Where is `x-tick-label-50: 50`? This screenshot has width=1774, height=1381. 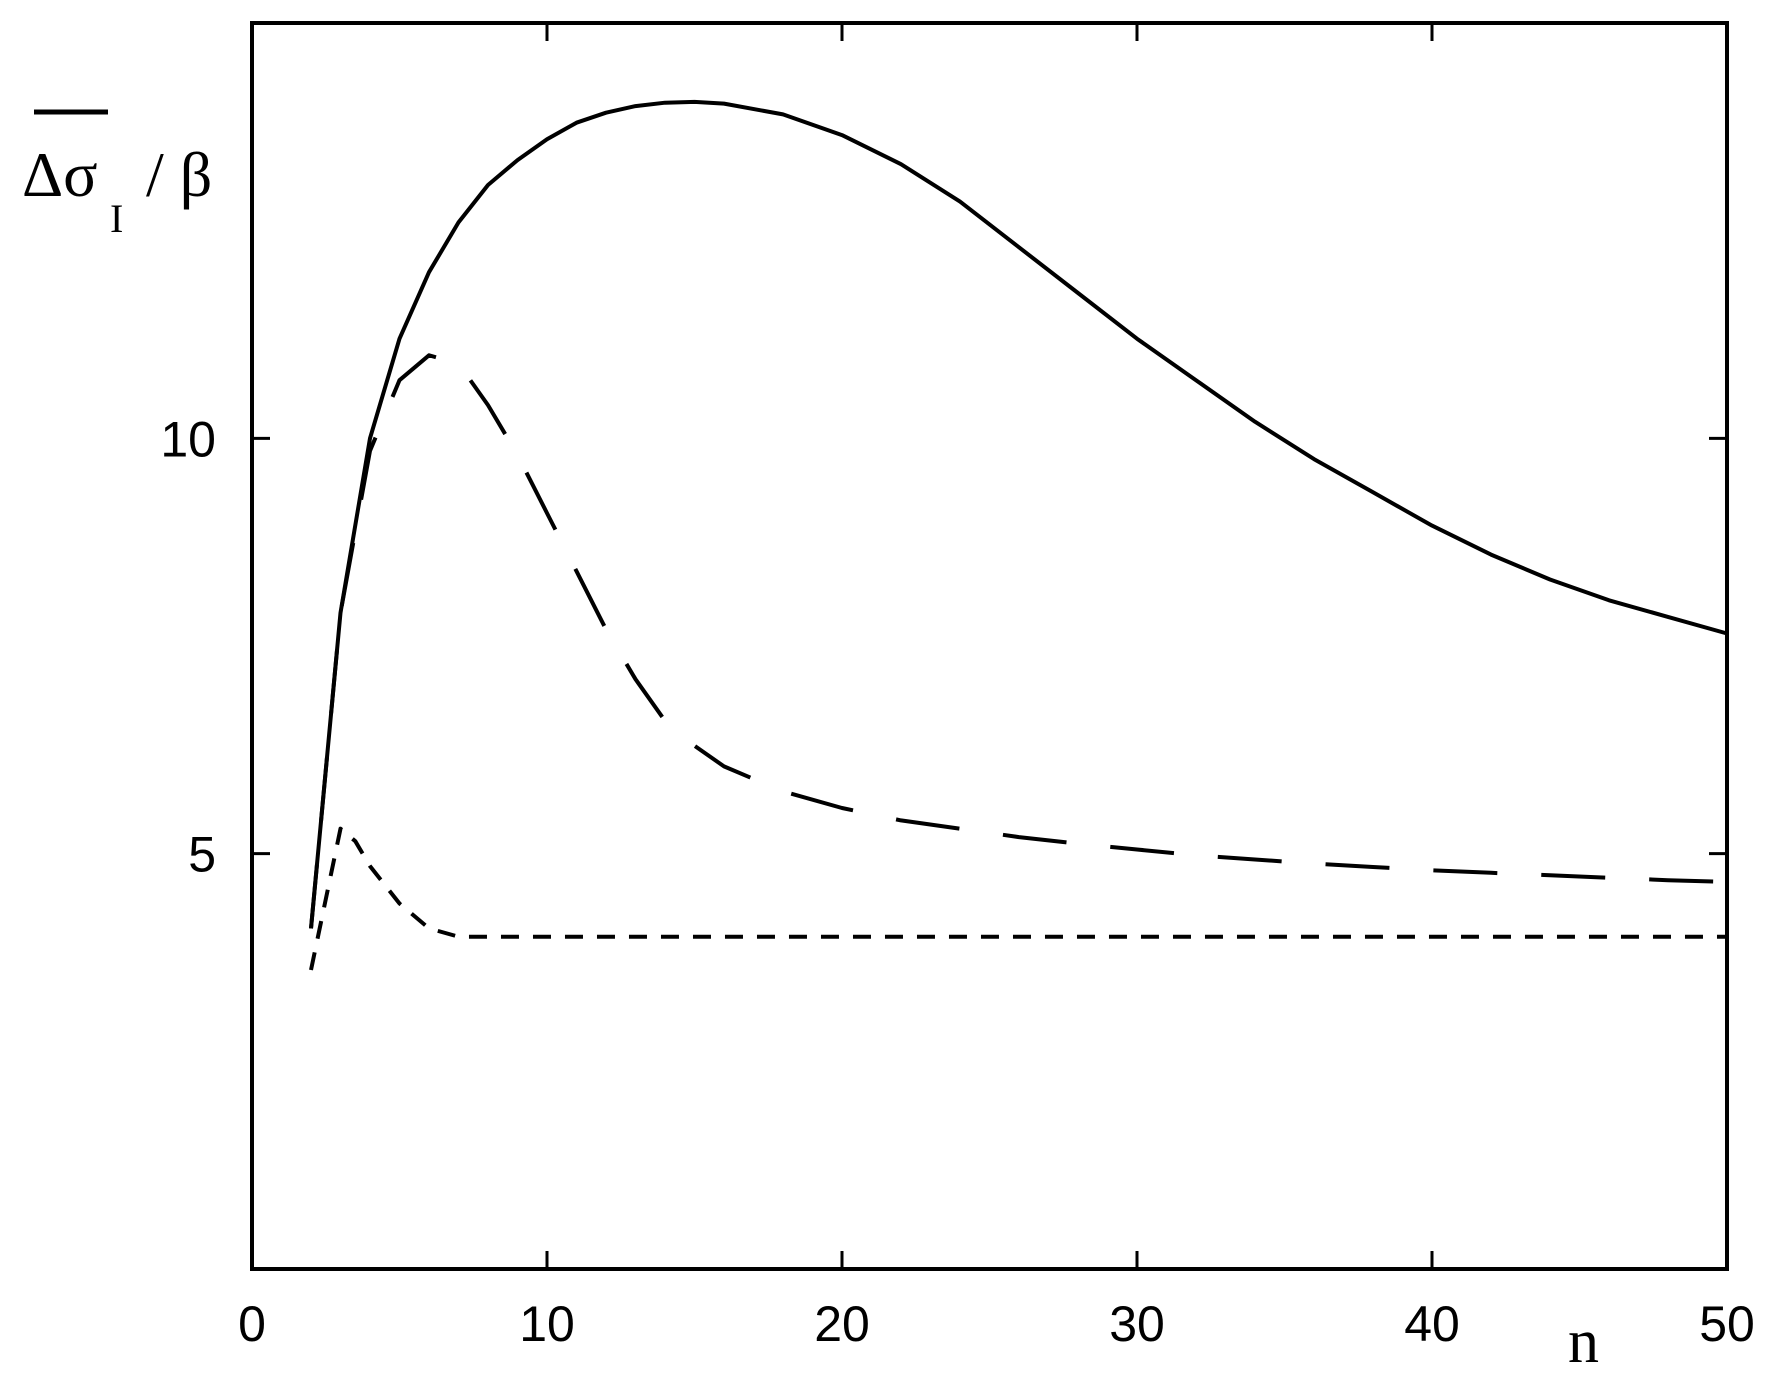
x-tick-label-50: 50 is located at coordinates (1727, 1324).